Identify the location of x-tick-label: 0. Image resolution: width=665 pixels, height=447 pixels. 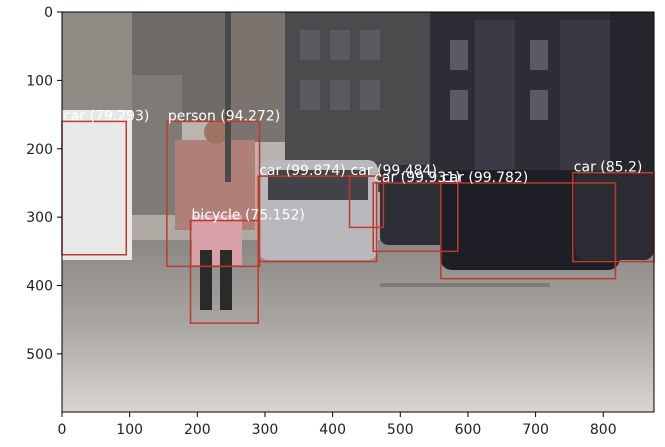
(62, 430).